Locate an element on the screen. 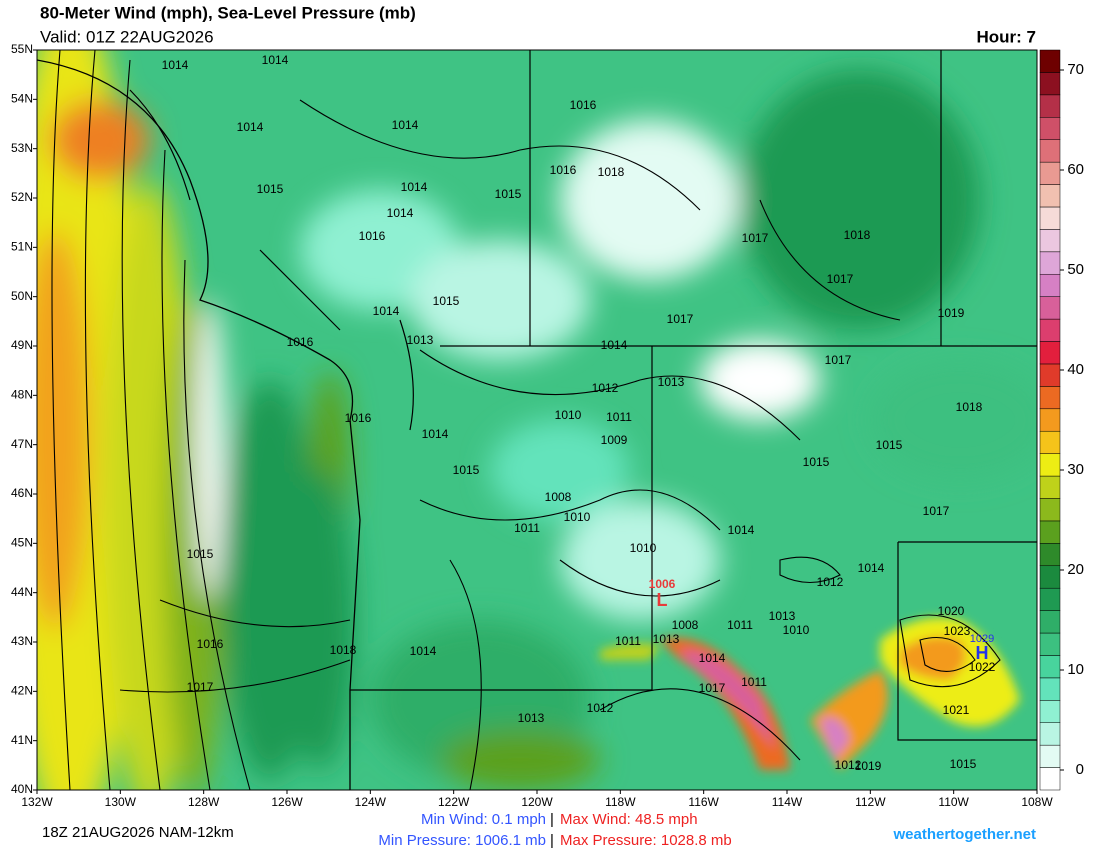 Image resolution: width=1100 pixels, height=850 pixels. lat-label: 42N is located at coordinates (22, 691).